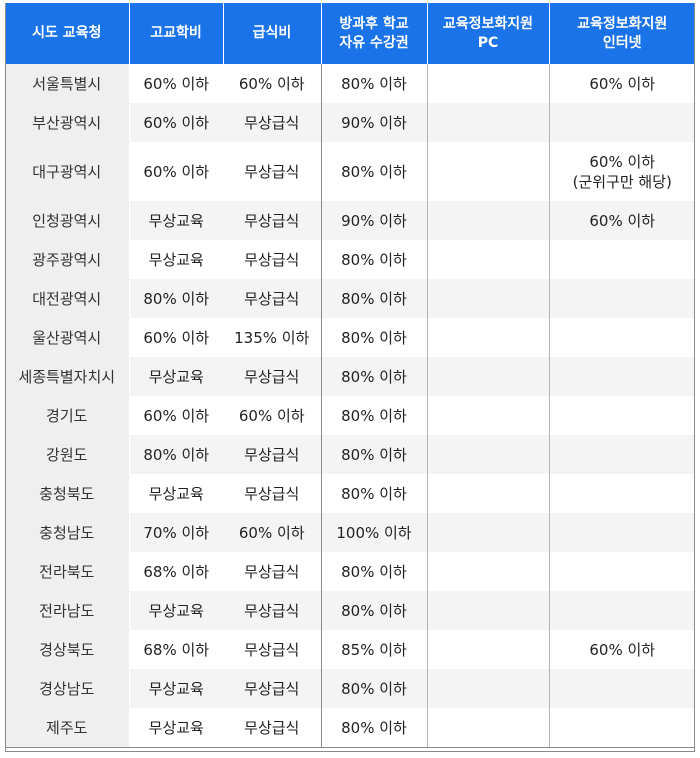 Image resolution: width=700 pixels, height=758 pixels. I want to click on region-cell: 충청남도, so click(67, 532).